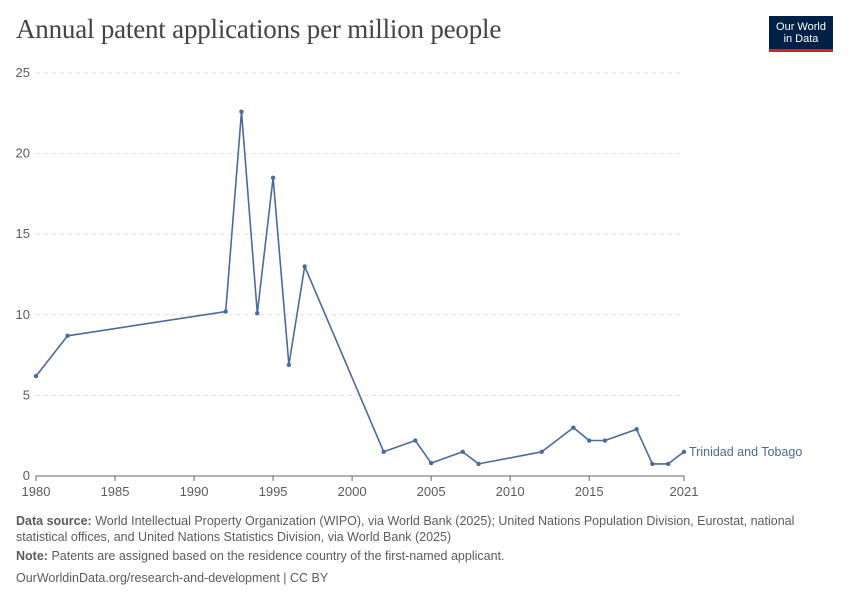 Image resolution: width=850 pixels, height=600 pixels. I want to click on x-tick-label: 1980, so click(36, 491).